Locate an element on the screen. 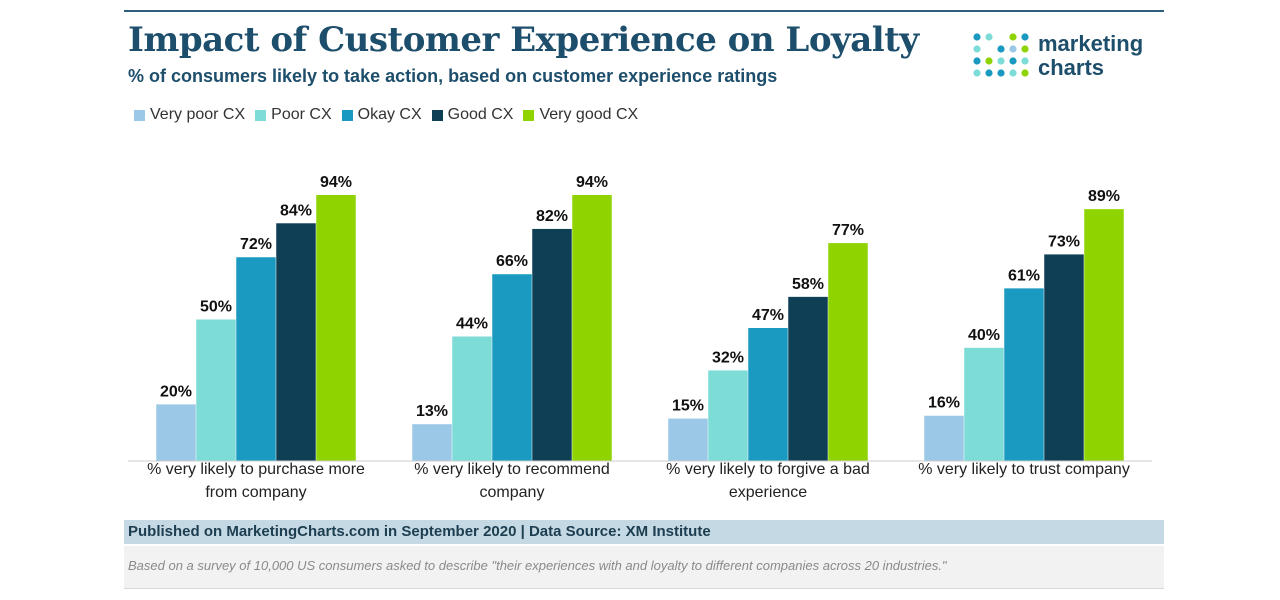 The height and width of the screenshot is (600, 1280). category-label: % very likely to recommend company is located at coordinates (512, 481).